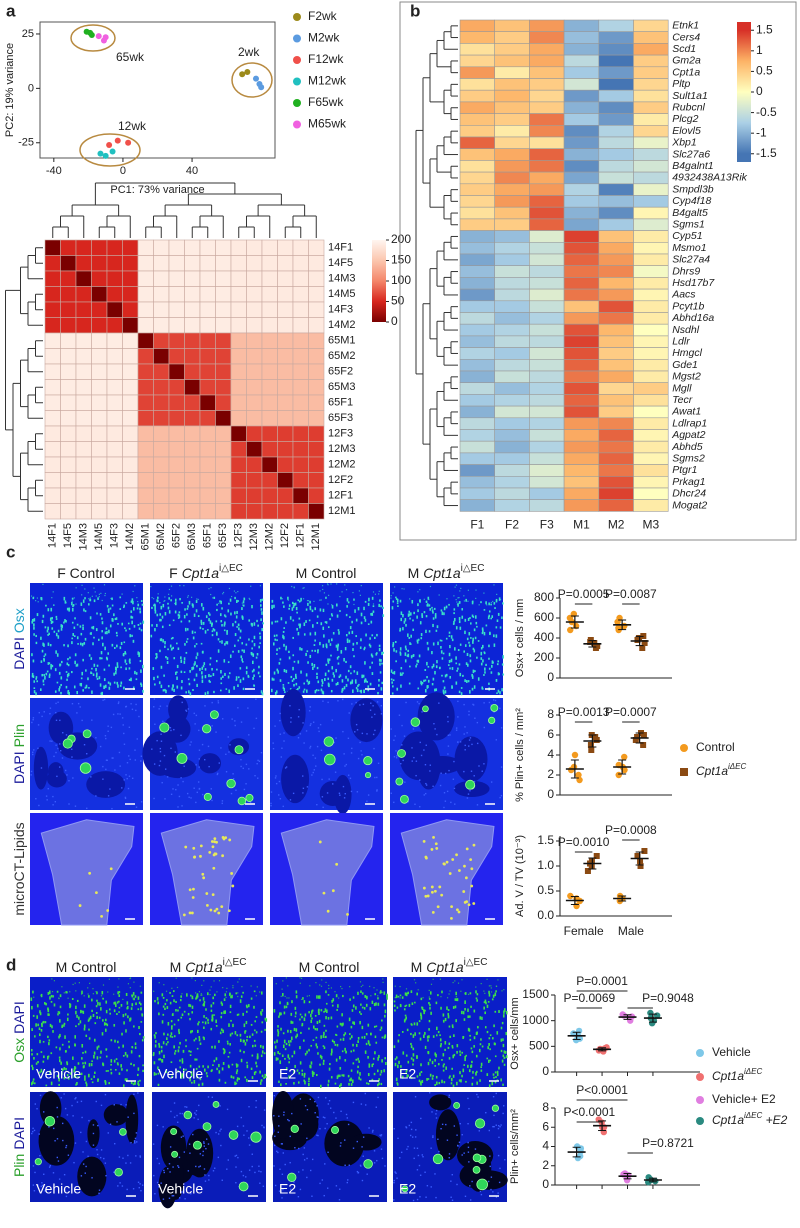 Image resolution: width=800 pixels, height=1228 pixels. Describe the element at coordinates (684, 470) in the screenshot. I see `row-label: Ptgr1` at that location.